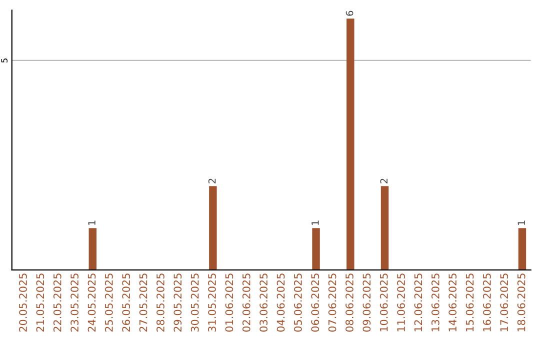 This screenshot has height=340, width=540. Describe the element at coordinates (126, 303) in the screenshot. I see `x-tick-label: 26.05.2025` at that location.